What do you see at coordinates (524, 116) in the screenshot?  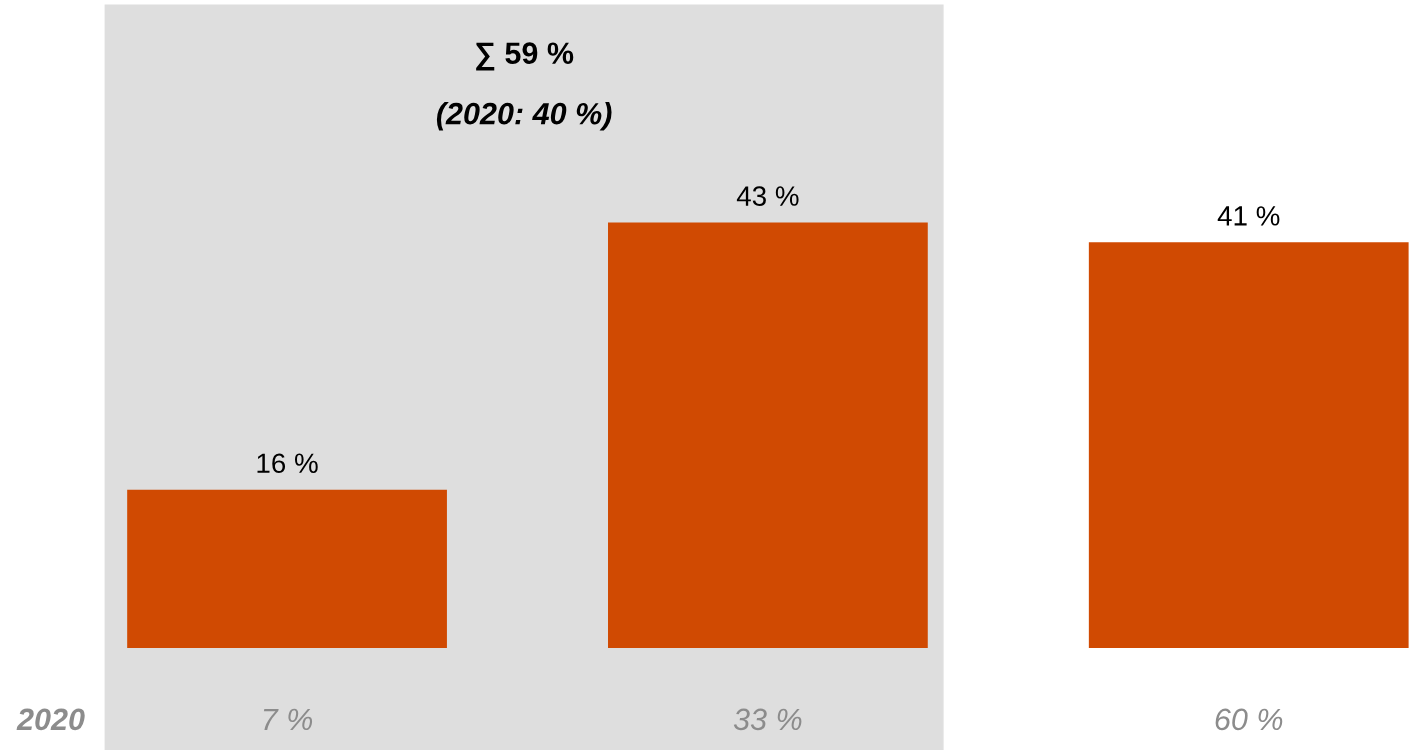 I see `text: (2020: 40 %)` at bounding box center [524, 116].